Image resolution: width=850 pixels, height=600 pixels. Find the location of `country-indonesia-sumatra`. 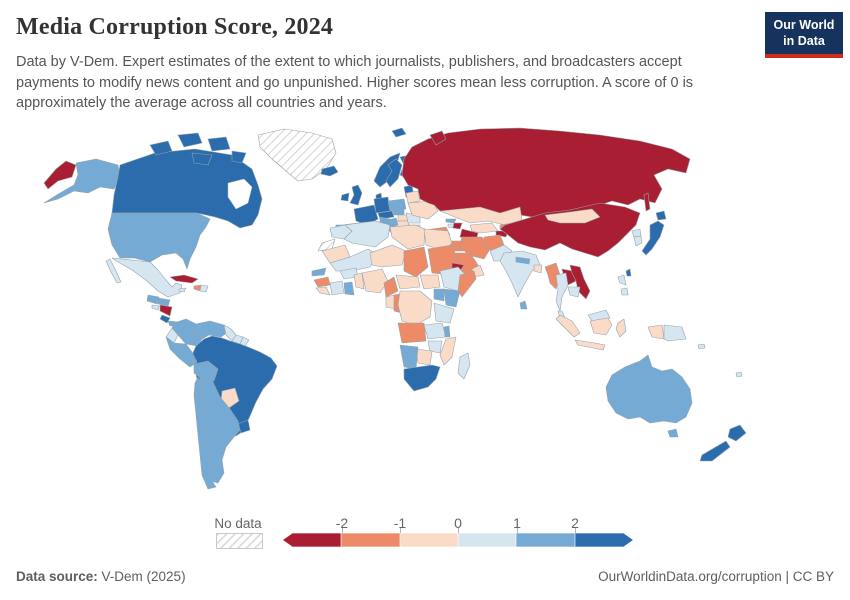

country-indonesia-sumatra is located at coordinates (568, 326).